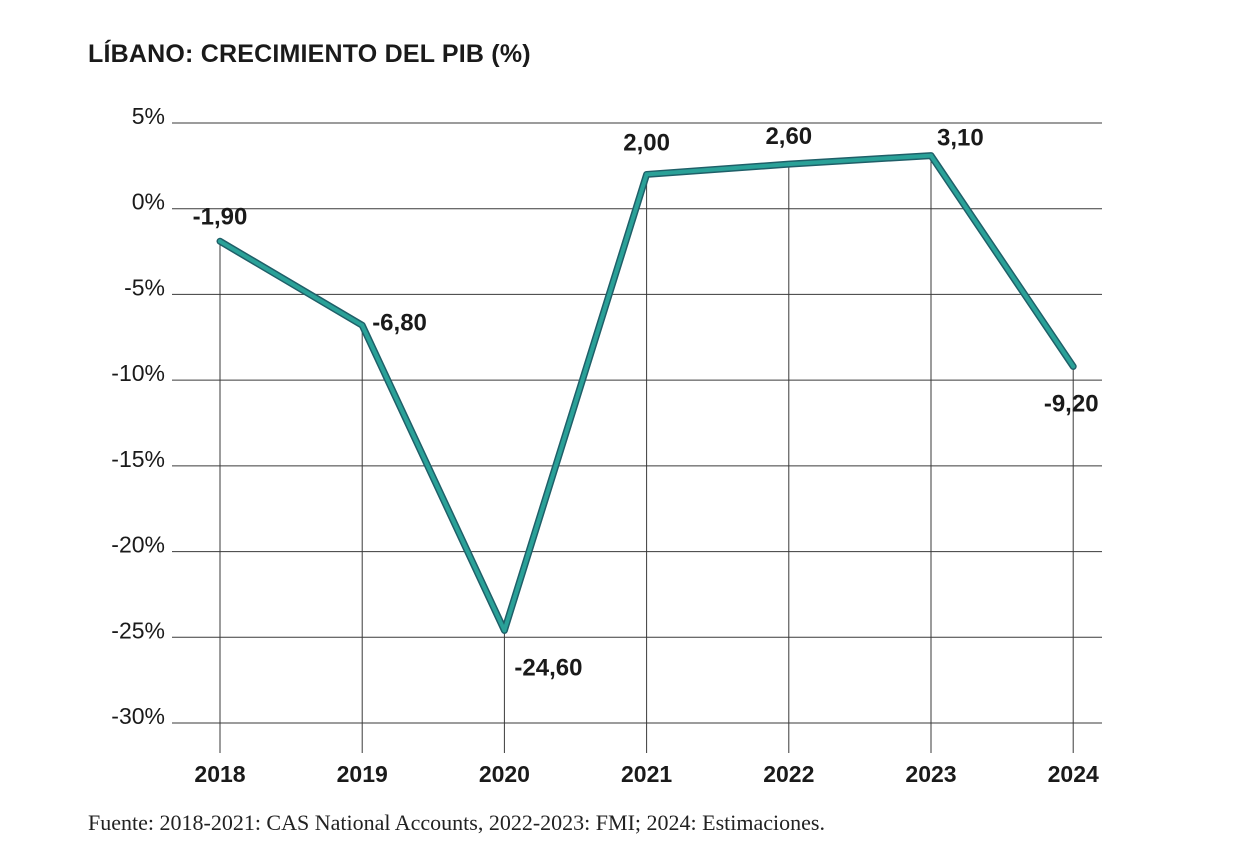 This screenshot has width=1255, height=865. What do you see at coordinates (788, 136) in the screenshot?
I see `data-label-2022: 2,60` at bounding box center [788, 136].